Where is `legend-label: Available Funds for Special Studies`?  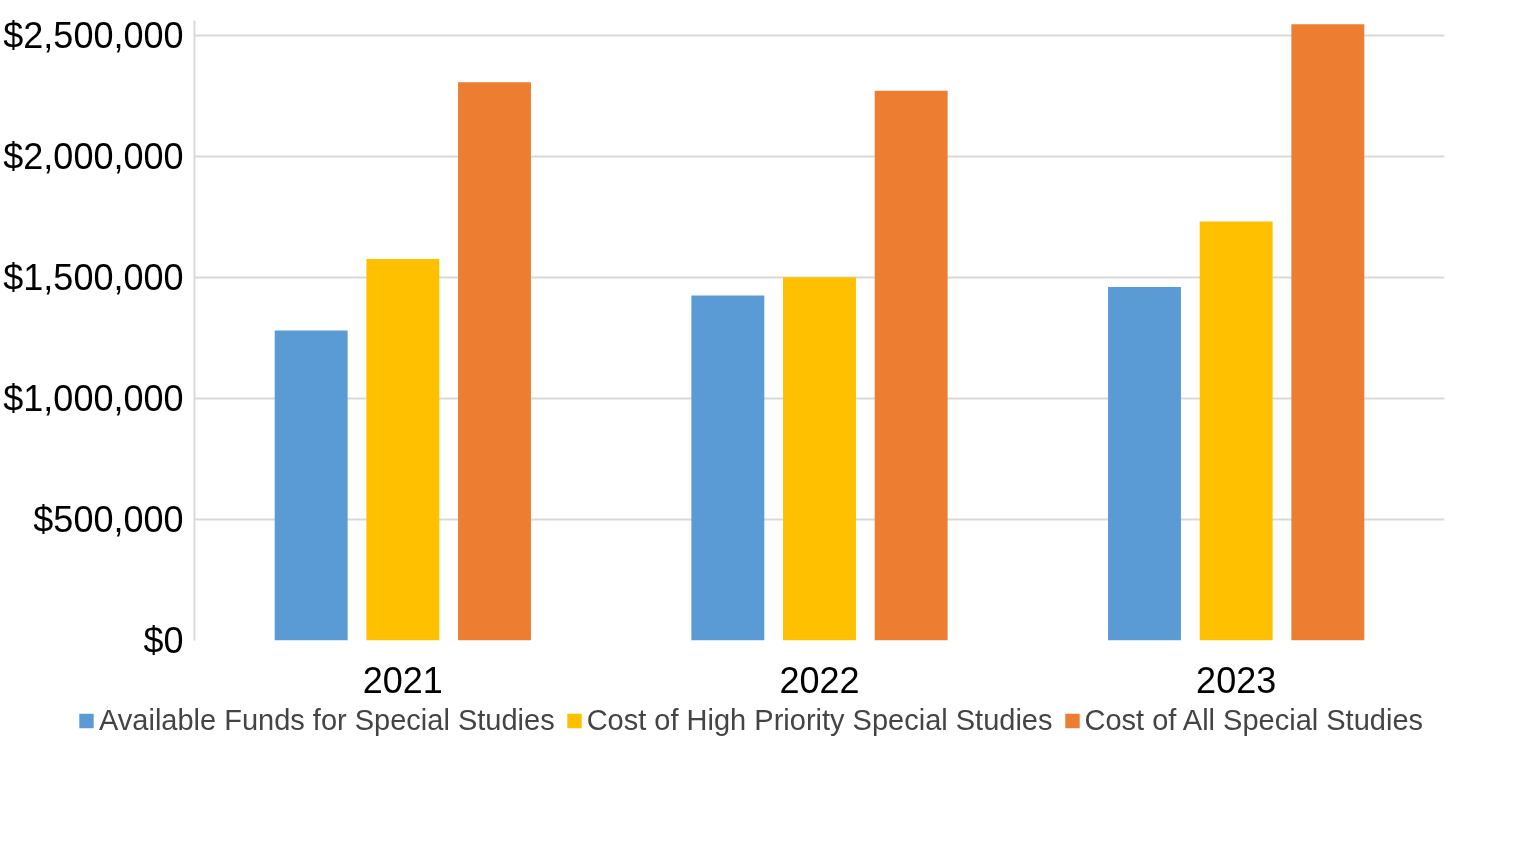
legend-label: Available Funds for Special Studies is located at coordinates (326, 720).